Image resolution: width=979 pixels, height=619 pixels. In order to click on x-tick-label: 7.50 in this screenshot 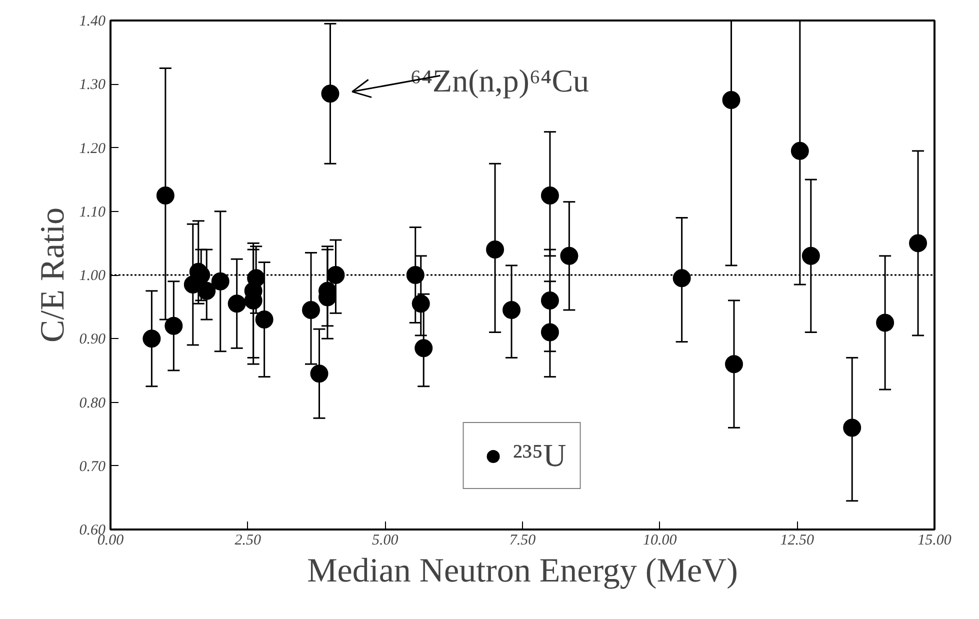, I will do `click(522, 540)`.